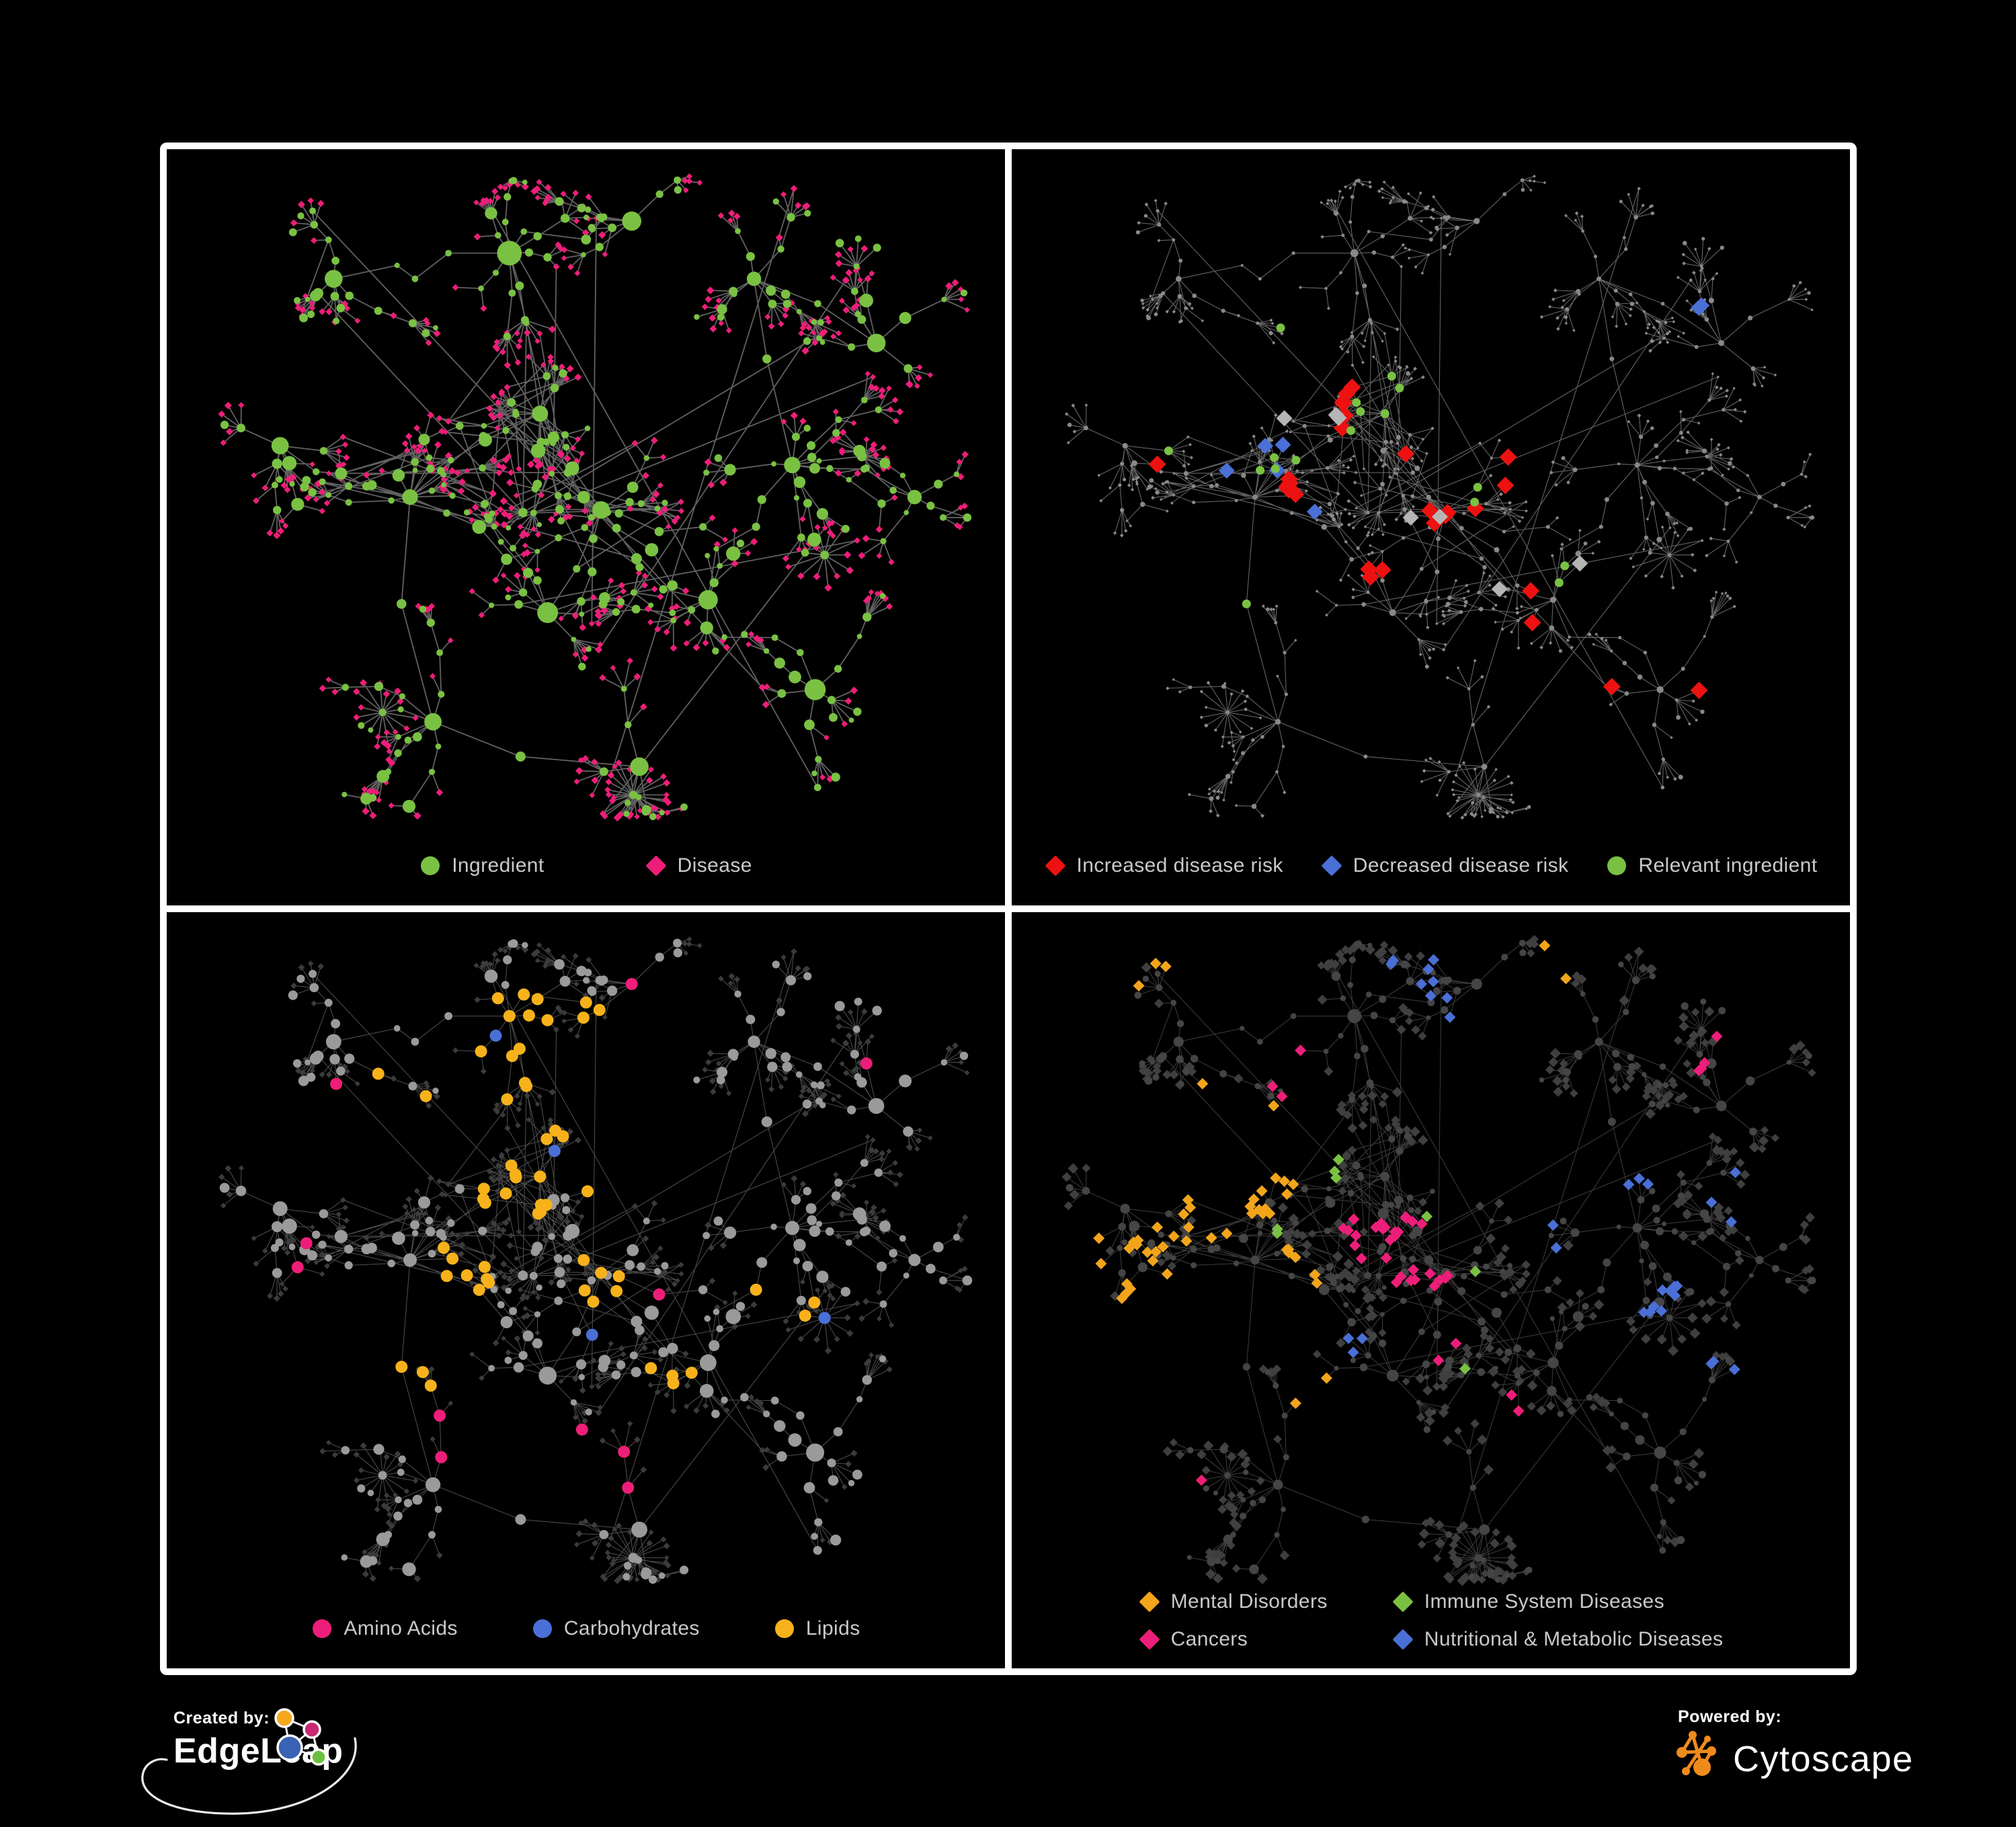  What do you see at coordinates (1331, 866) in the screenshot?
I see `decreased-risk-swatch-icon` at bounding box center [1331, 866].